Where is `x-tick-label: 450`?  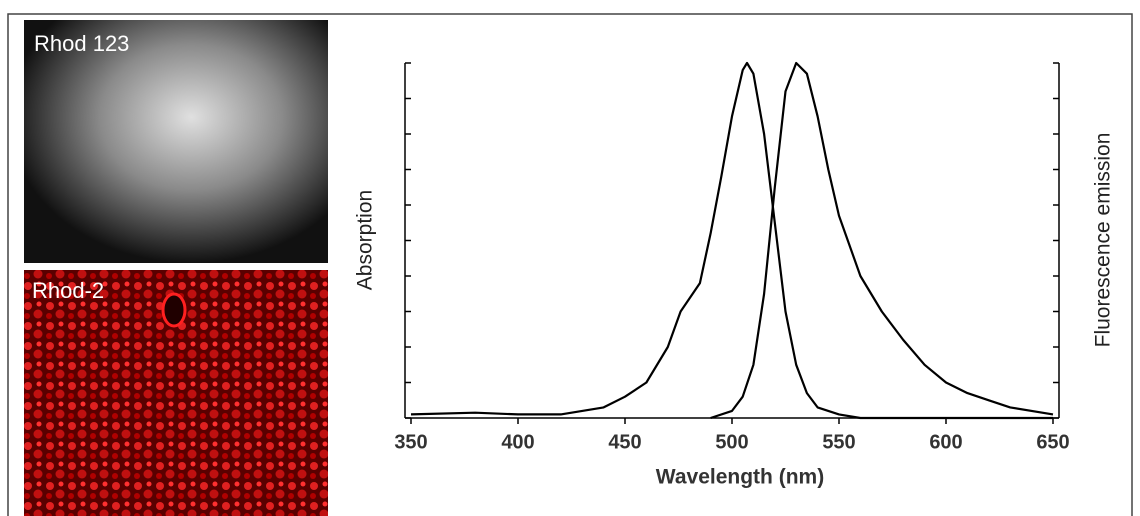 x-tick-label: 450 is located at coordinates (624, 442).